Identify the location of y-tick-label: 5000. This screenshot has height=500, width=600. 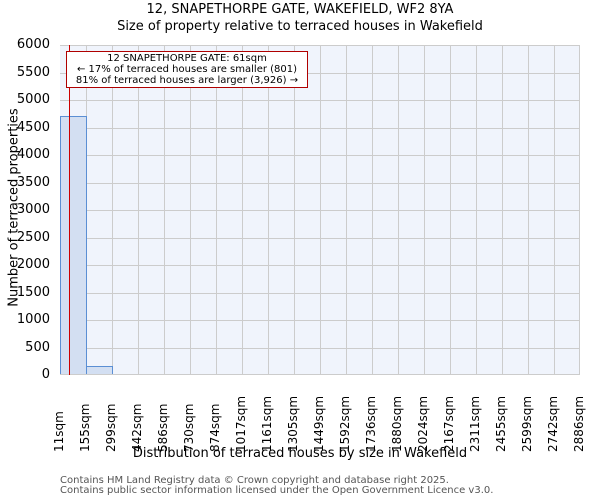
(33, 99).